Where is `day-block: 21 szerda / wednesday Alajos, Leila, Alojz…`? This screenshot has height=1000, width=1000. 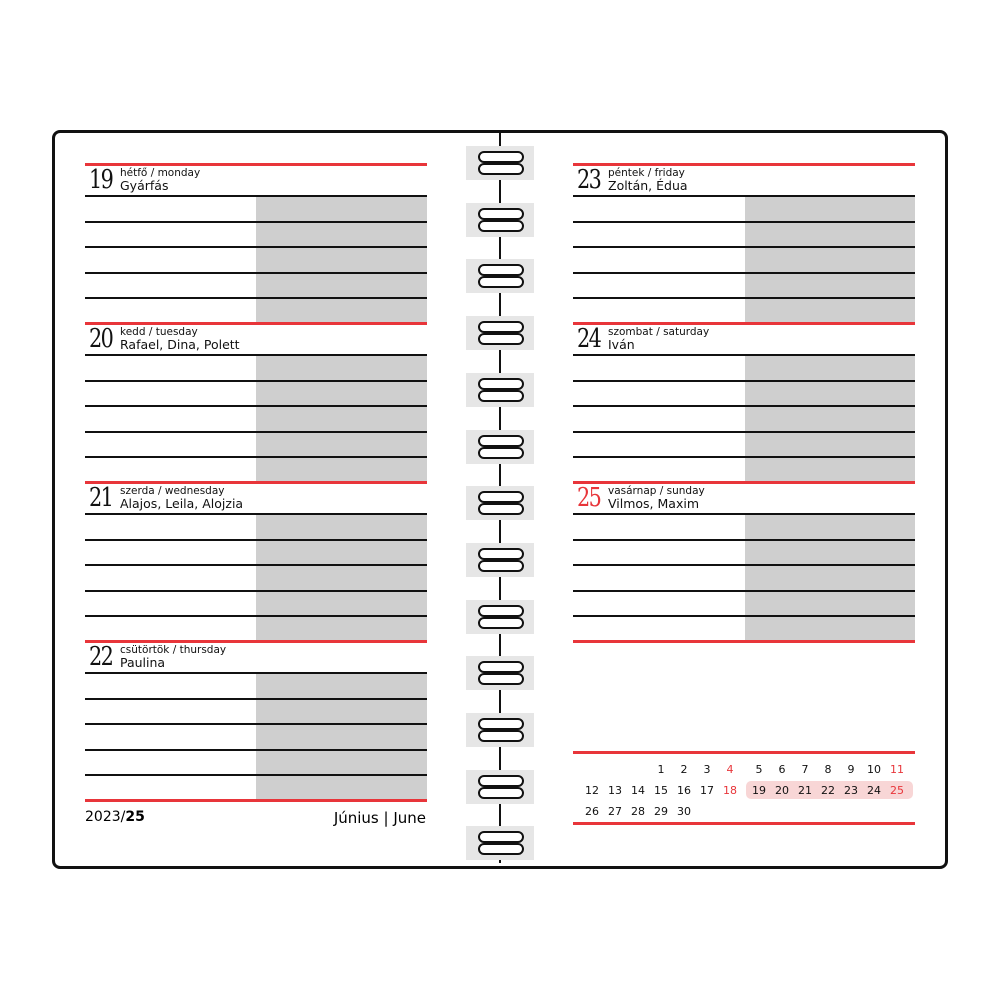
day-block: 21 szerda / wednesday Alajos, Leila, Alojz… is located at coordinates (256, 560).